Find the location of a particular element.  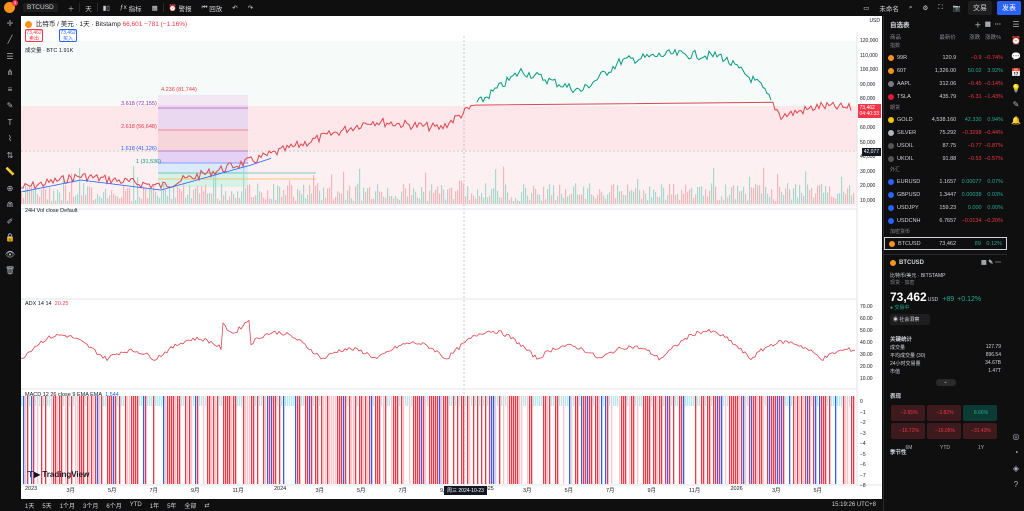

perf-cell: −31.43% 1Y is located at coordinates (980, 437).